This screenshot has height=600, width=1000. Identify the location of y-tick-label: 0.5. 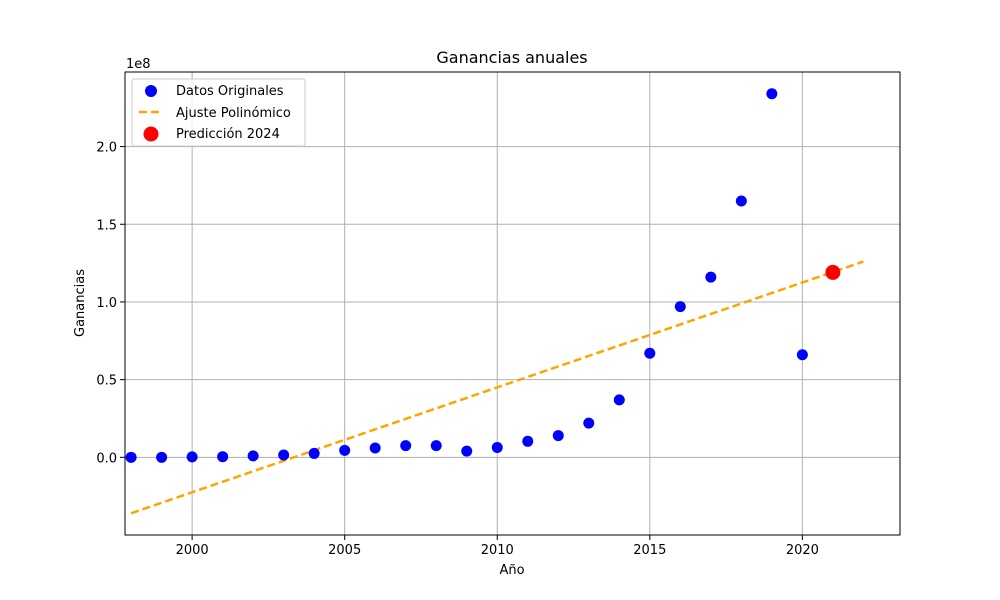
(106, 381).